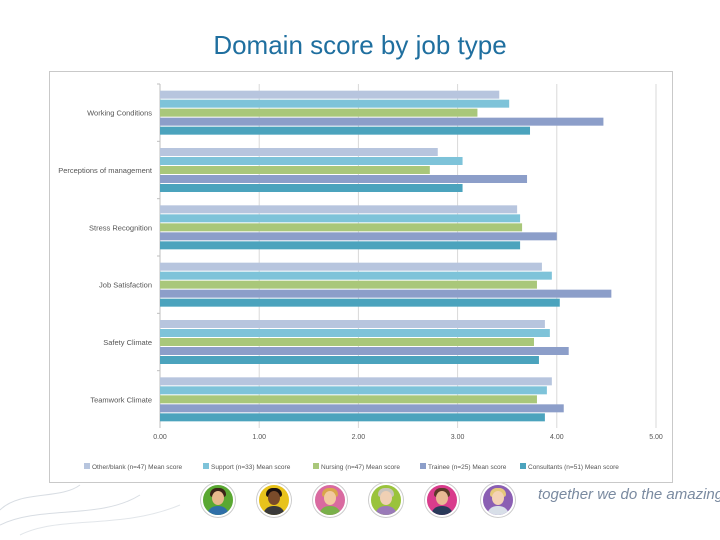 The width and height of the screenshot is (720, 540). Describe the element at coordinates (105, 170) in the screenshot. I see `category-label: Perceptions of management` at that location.